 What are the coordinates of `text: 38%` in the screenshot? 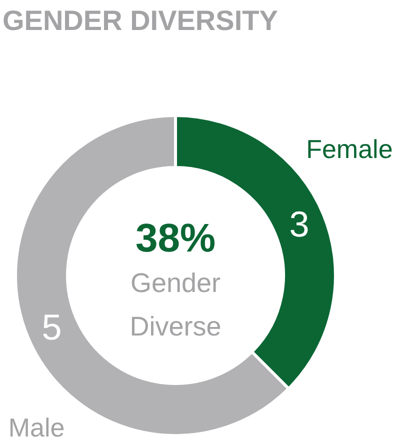 It's located at (175, 238).